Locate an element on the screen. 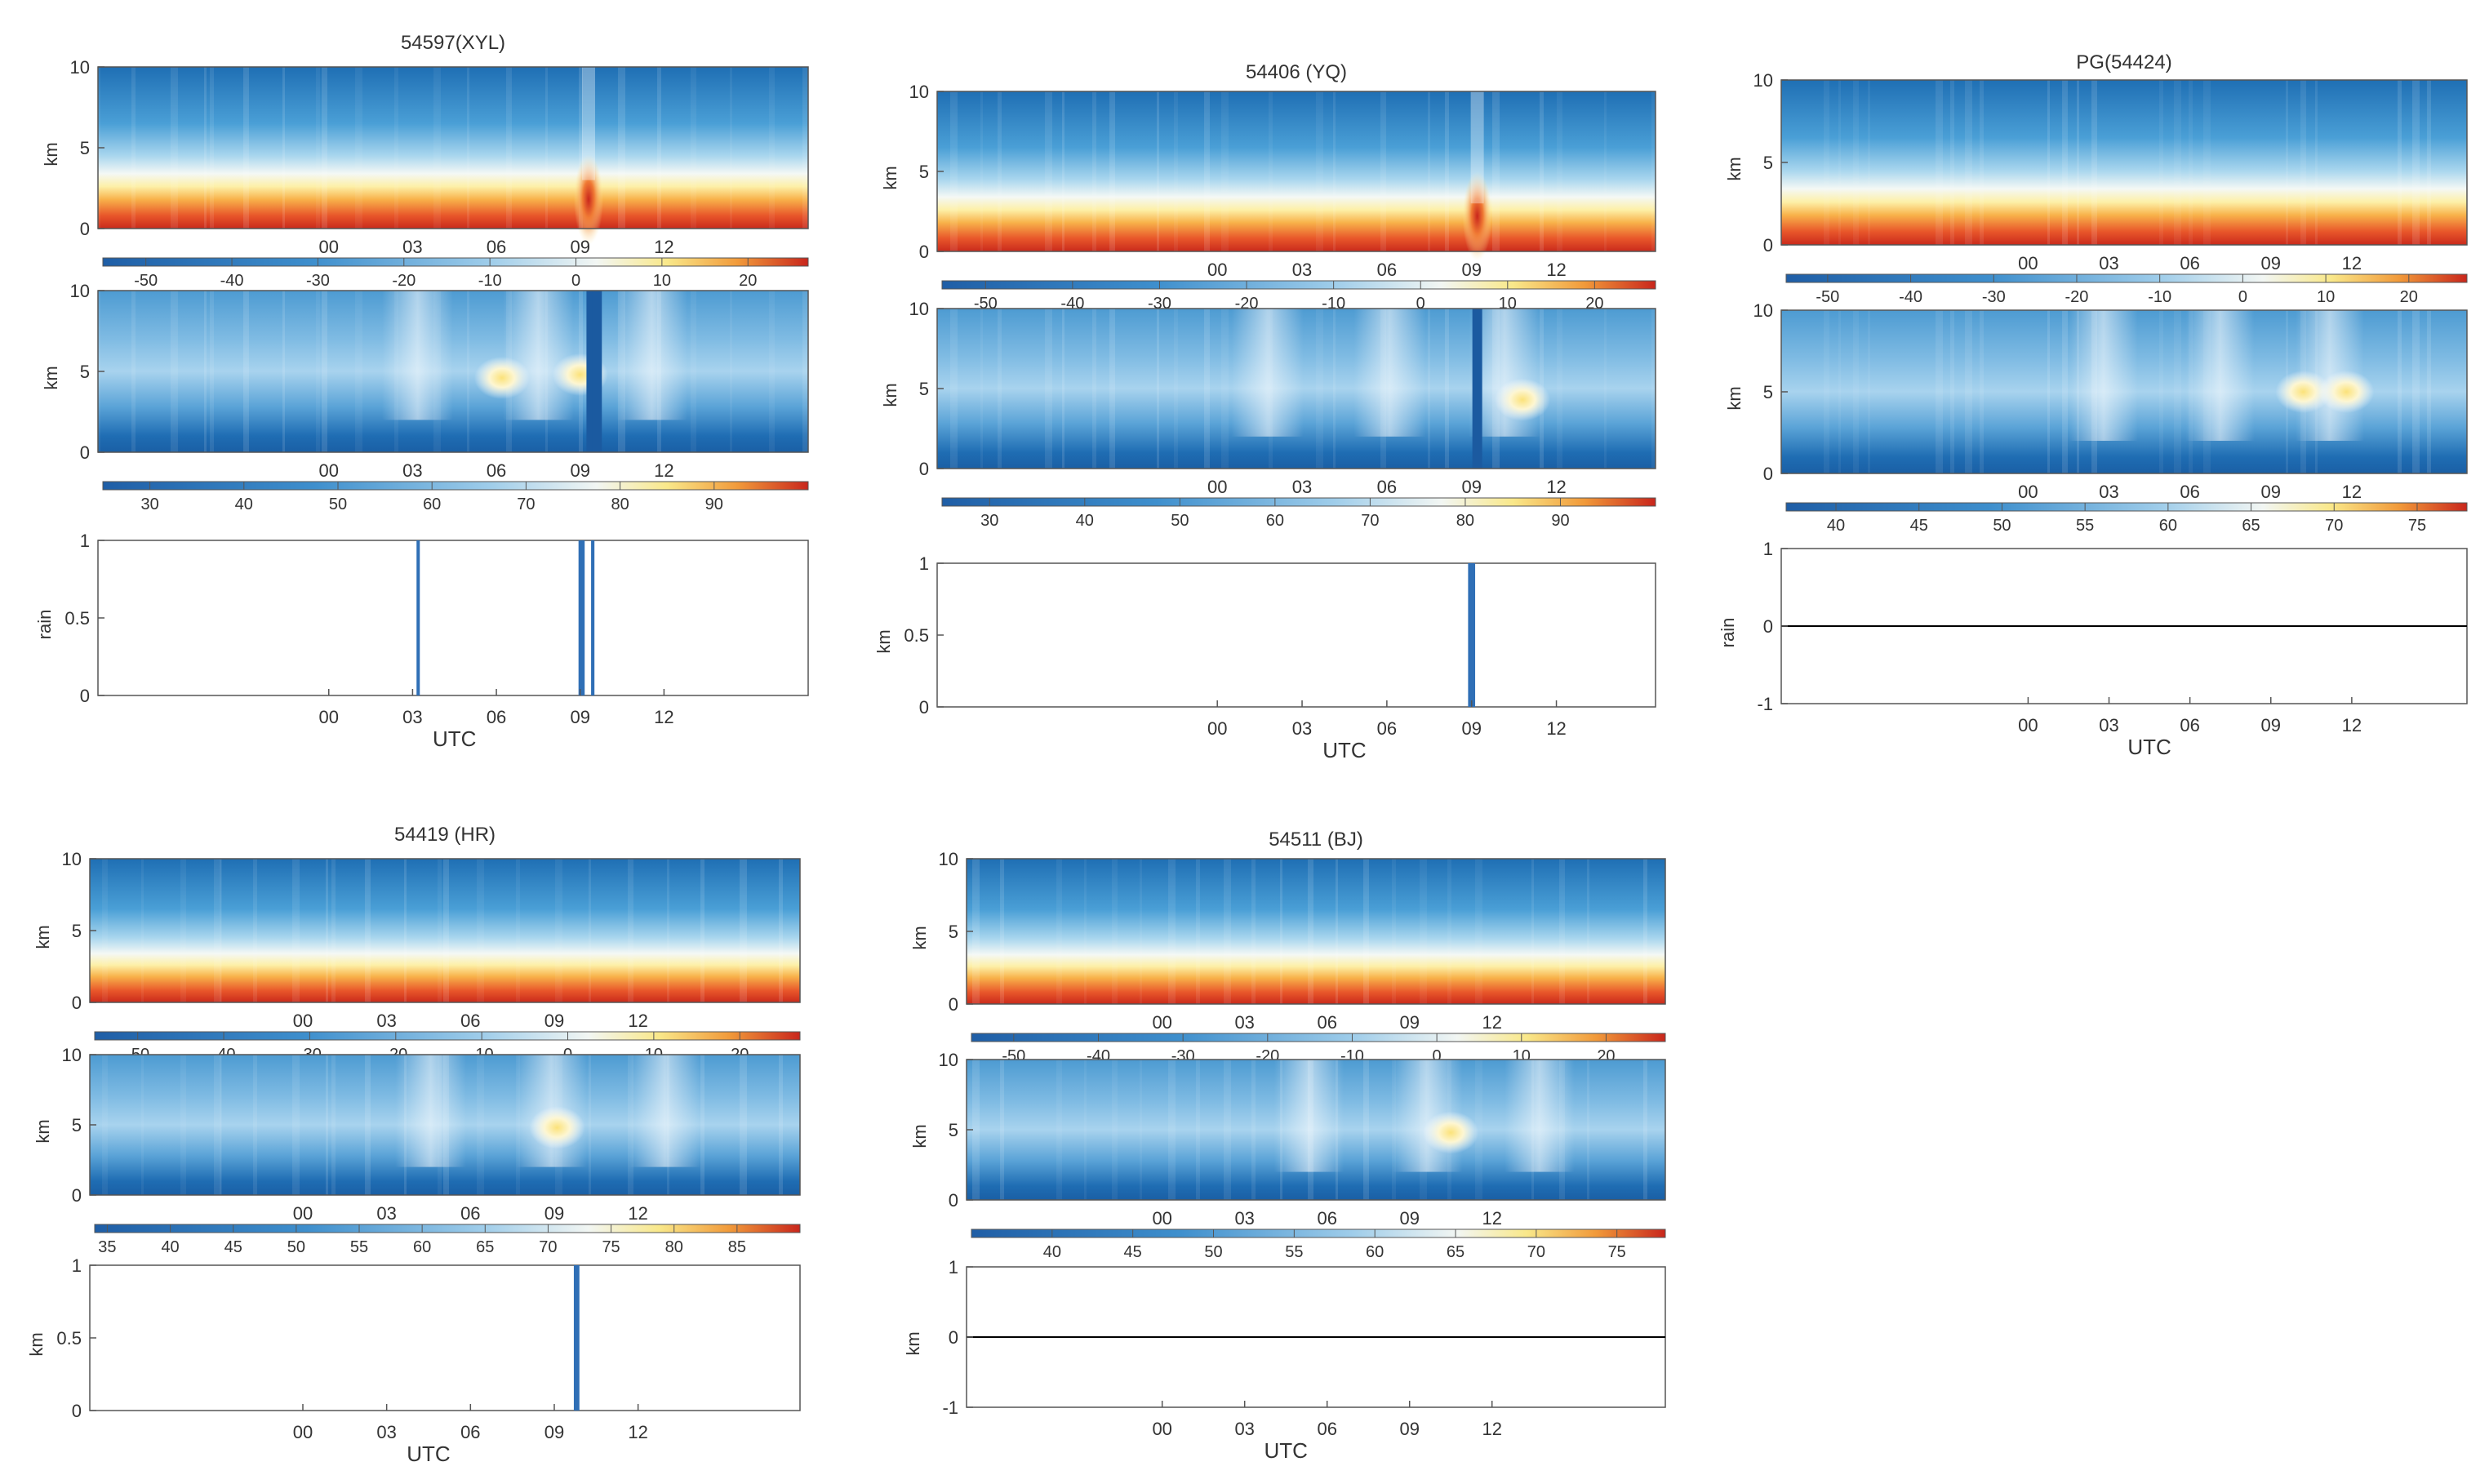 This screenshot has height=1484, width=2489. panel-humidity: 0 5 10 km 00 03 06 09 12 30 40 50 60 70 80 90 is located at coordinates (425, 397).